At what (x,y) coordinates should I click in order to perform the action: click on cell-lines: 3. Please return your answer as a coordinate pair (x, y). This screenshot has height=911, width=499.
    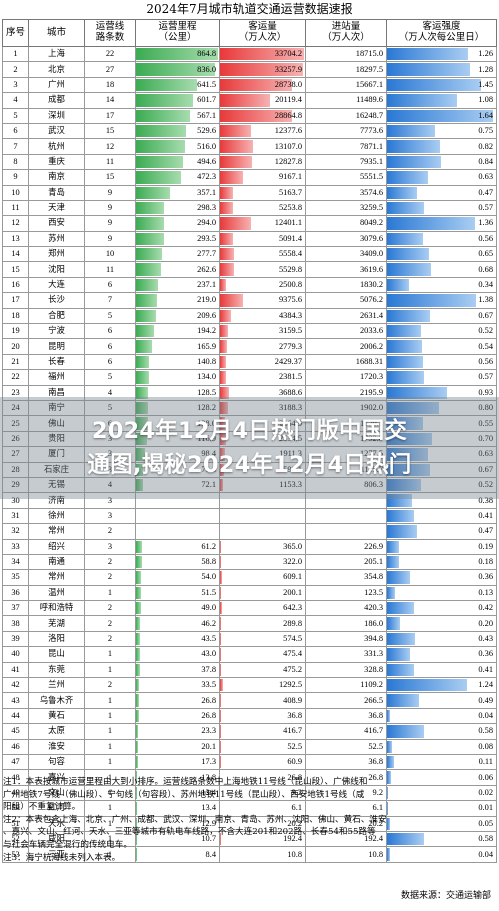
    Looking at the image, I should click on (110, 454).